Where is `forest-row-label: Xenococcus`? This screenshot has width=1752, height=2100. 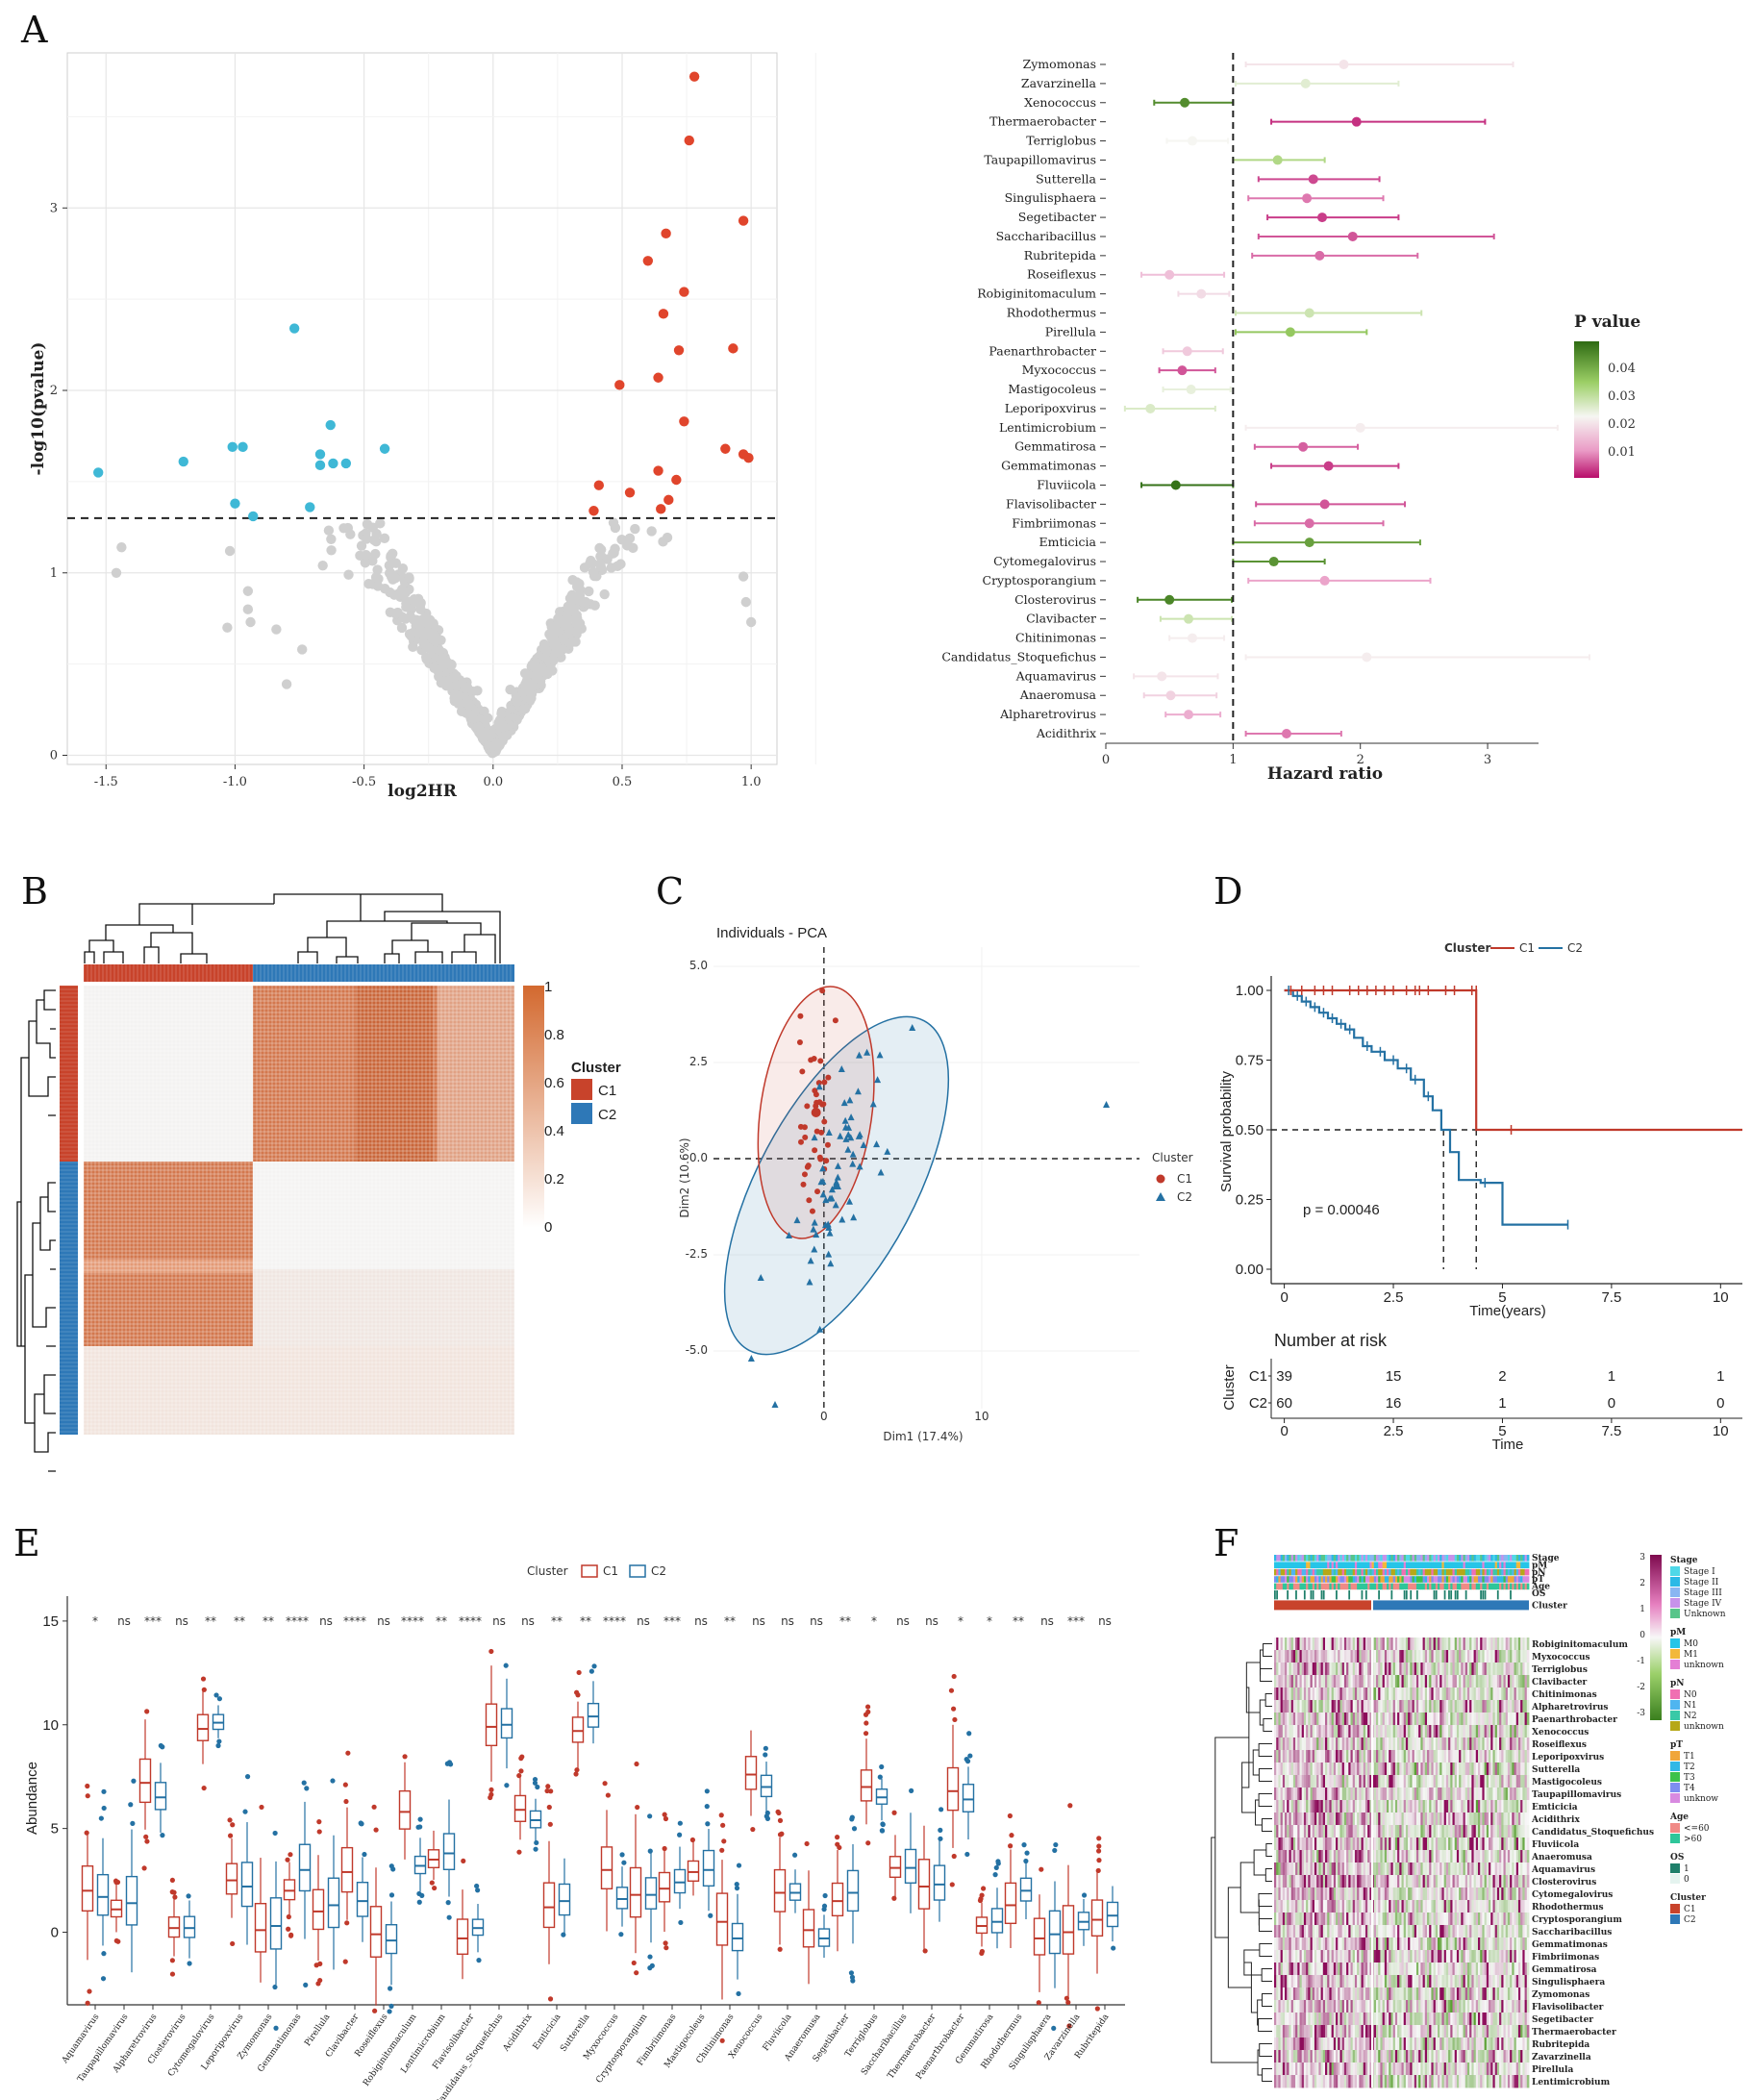
forest-row-label: Xenococcus is located at coordinates (1060, 103).